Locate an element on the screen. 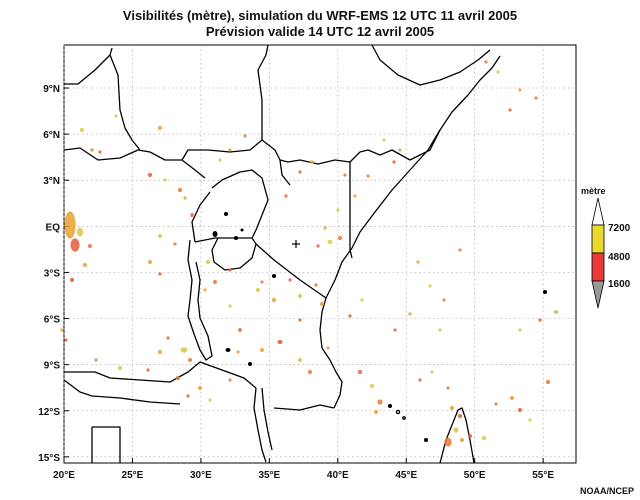 The width and height of the screenshot is (640, 500). lat-tick-label: EQ is located at coordinates (53, 227).